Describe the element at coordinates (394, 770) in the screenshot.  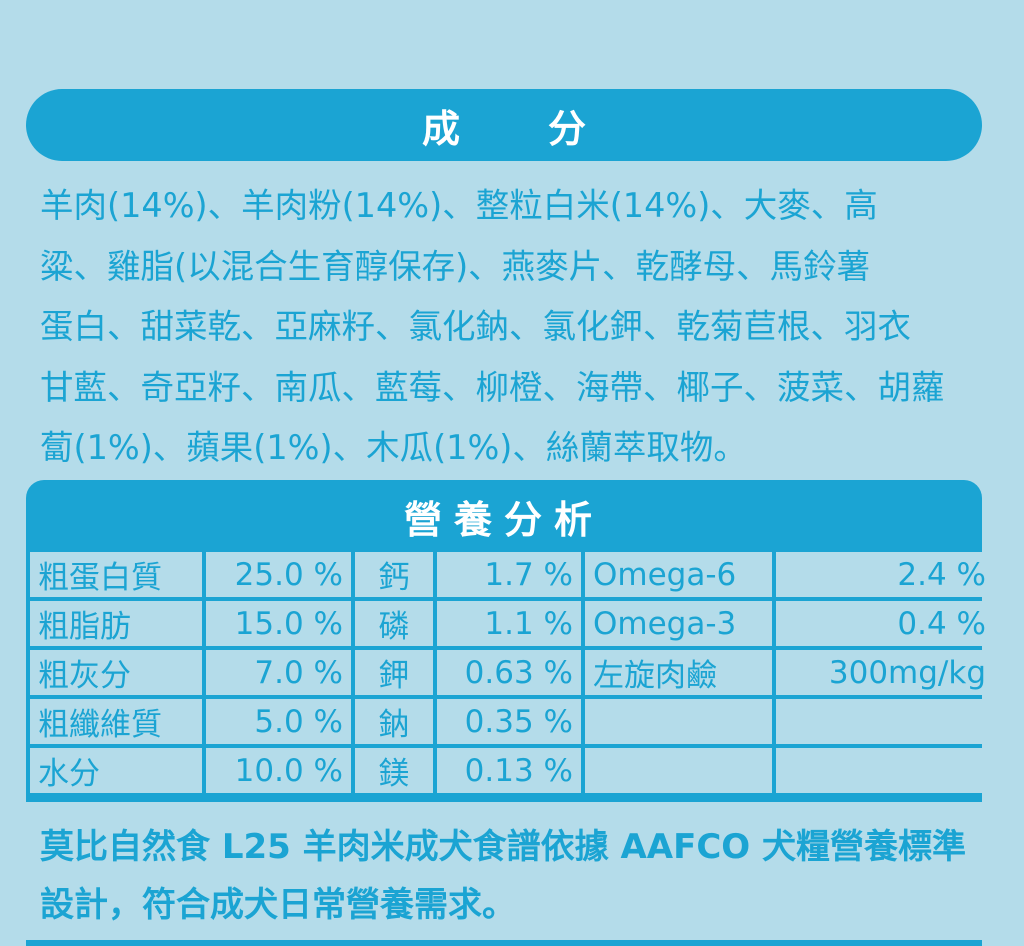
I see `mineral-label: 鎂` at that location.